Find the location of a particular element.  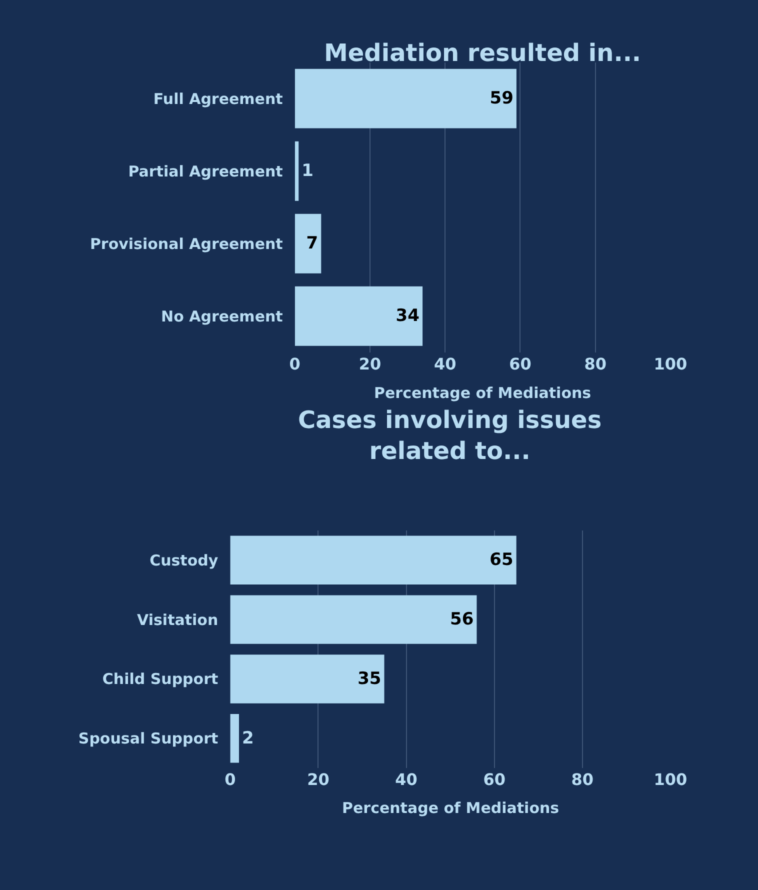

y-tick-label: Provisional Agreement is located at coordinates (186, 243).